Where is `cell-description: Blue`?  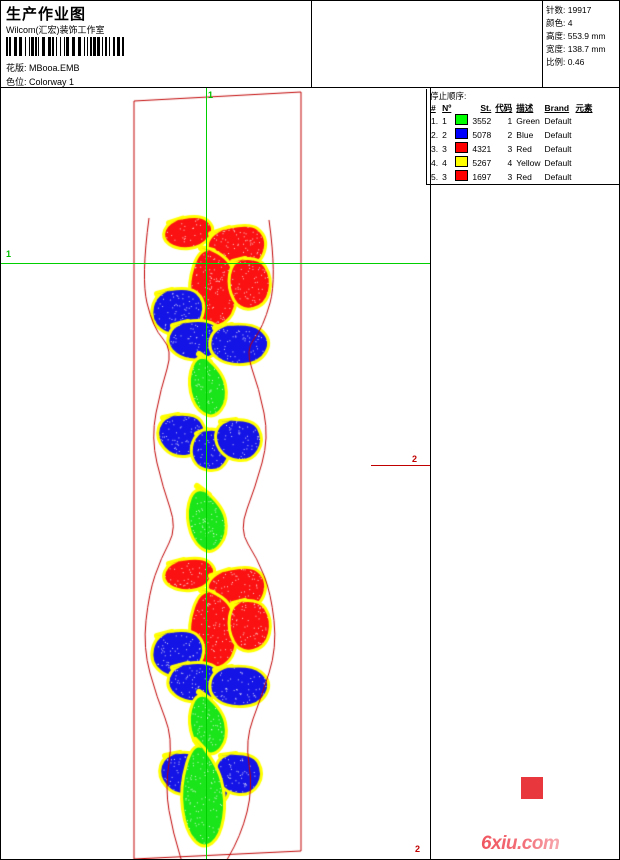
cell-description: Blue is located at coordinates (525, 134).